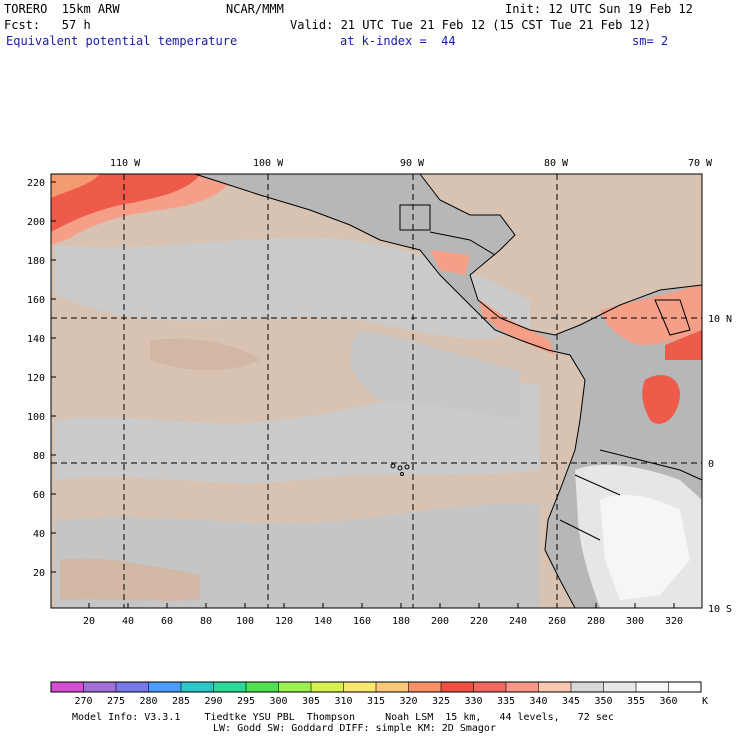  What do you see at coordinates (650, 41) in the screenshot?
I see `smoothing-value: sm= 2` at bounding box center [650, 41].